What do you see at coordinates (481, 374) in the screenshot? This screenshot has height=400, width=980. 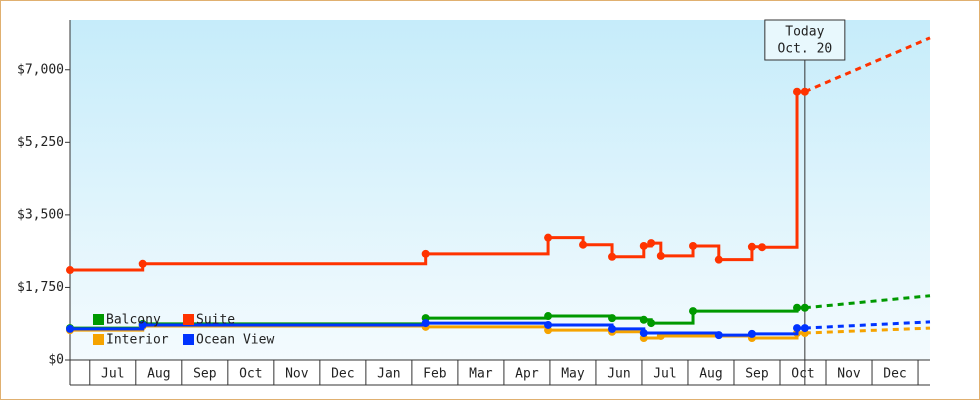 I see `x-tick-label: Mar` at bounding box center [481, 374].